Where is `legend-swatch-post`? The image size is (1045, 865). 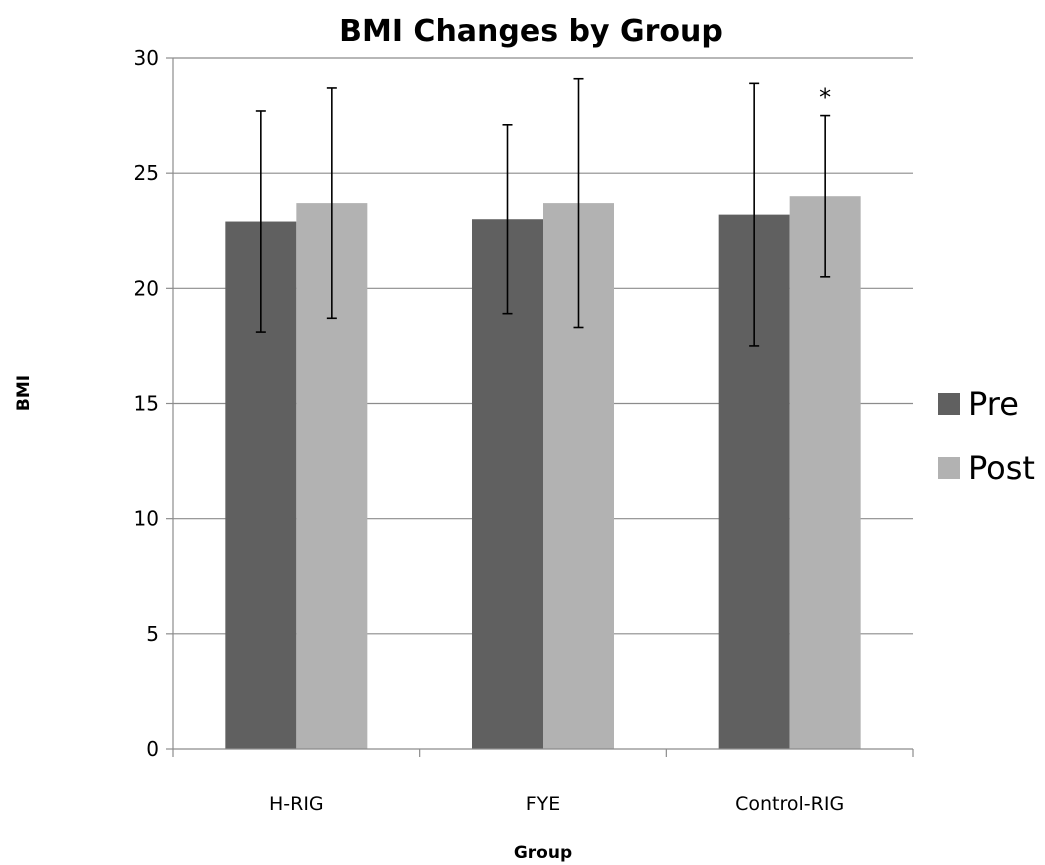 legend-swatch-post is located at coordinates (949, 468).